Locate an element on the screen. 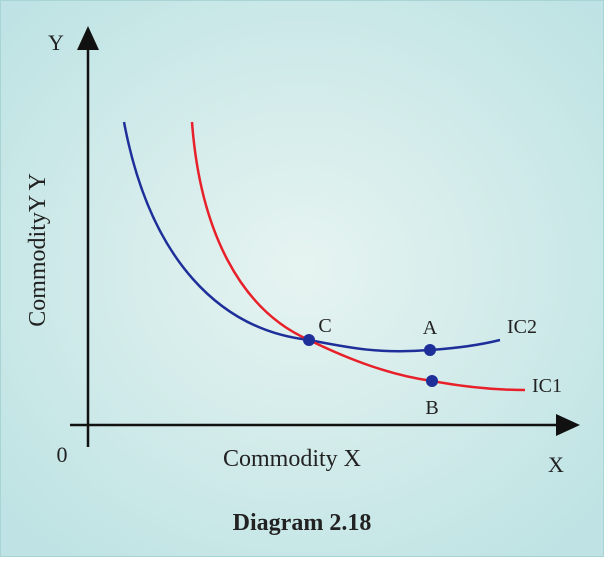  point-c is located at coordinates (309, 340).